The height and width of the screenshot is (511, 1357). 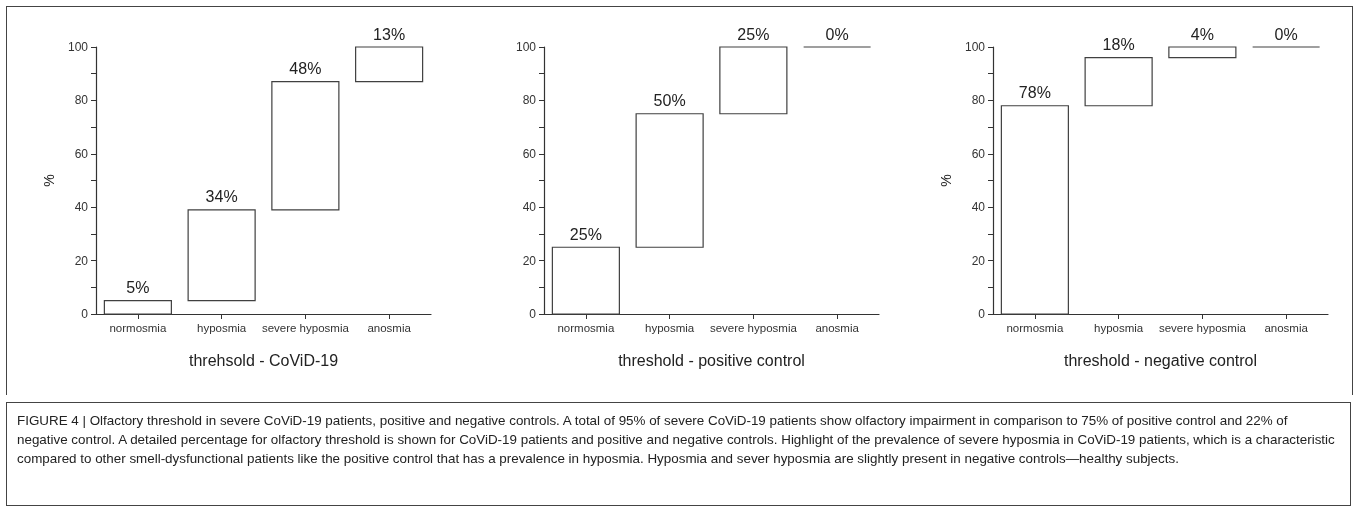 I want to click on data-label: 13%, so click(x=389, y=34).